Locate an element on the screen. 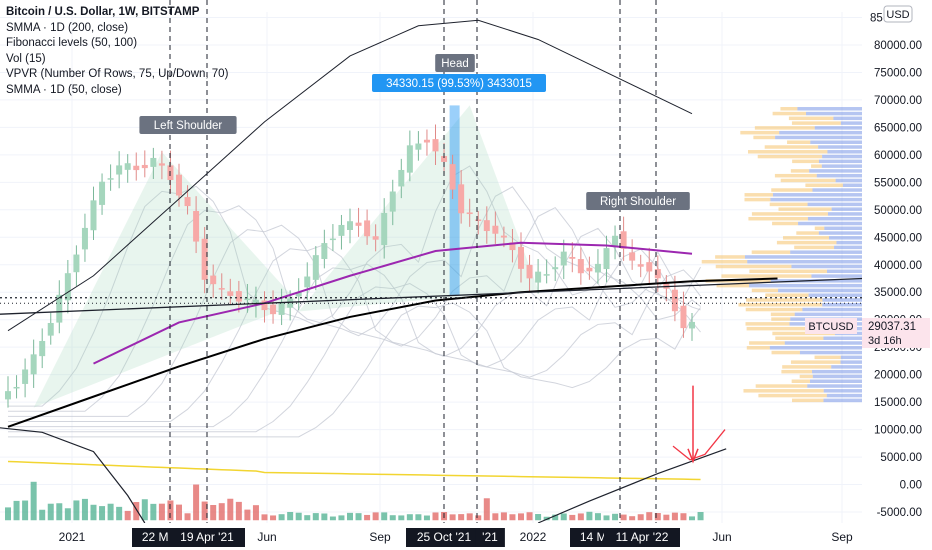 This screenshot has height=550, width=932. legend-line-volume: Vol (15) is located at coordinates (26, 58).